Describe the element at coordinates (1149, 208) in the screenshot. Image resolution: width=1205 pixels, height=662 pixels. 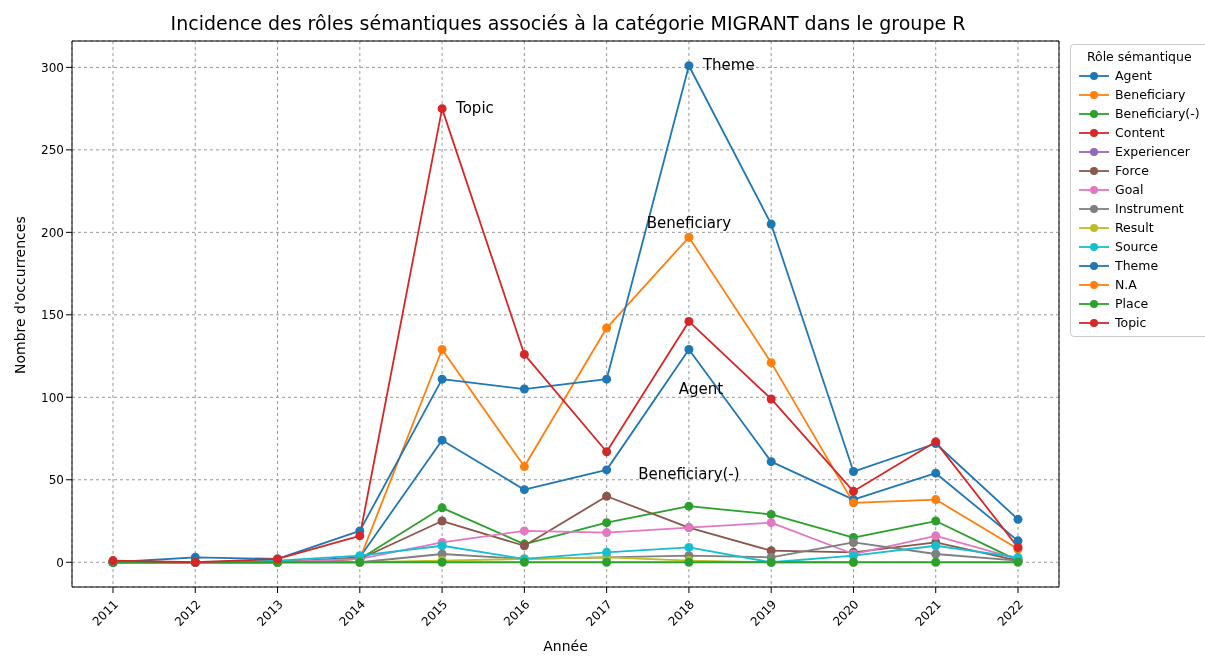
I see `legend-label: Instrument` at that location.